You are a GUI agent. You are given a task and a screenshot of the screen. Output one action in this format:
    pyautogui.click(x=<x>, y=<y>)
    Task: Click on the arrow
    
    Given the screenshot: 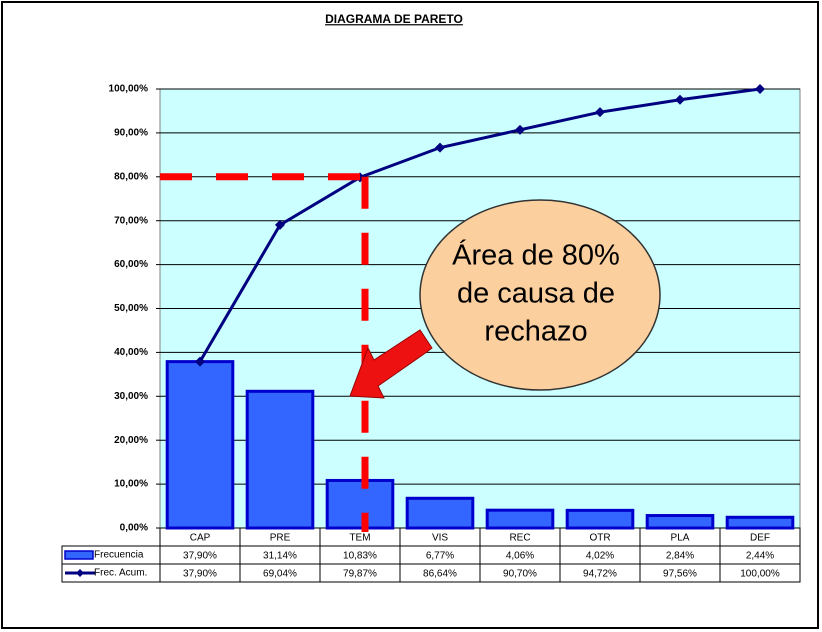 What is the action you would take?
    pyautogui.click(x=391, y=364)
    